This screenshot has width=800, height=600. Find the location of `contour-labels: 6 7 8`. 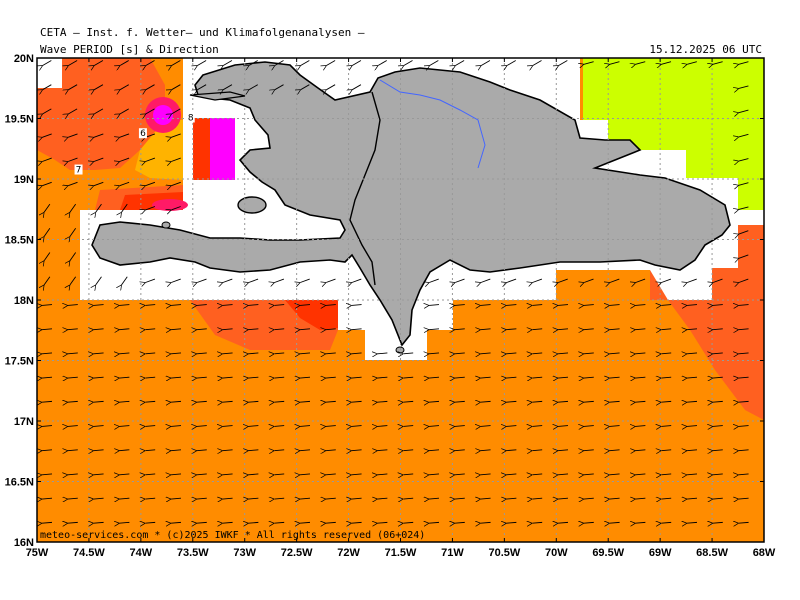

contour-labels: 6 7 8 is located at coordinates (134, 144).